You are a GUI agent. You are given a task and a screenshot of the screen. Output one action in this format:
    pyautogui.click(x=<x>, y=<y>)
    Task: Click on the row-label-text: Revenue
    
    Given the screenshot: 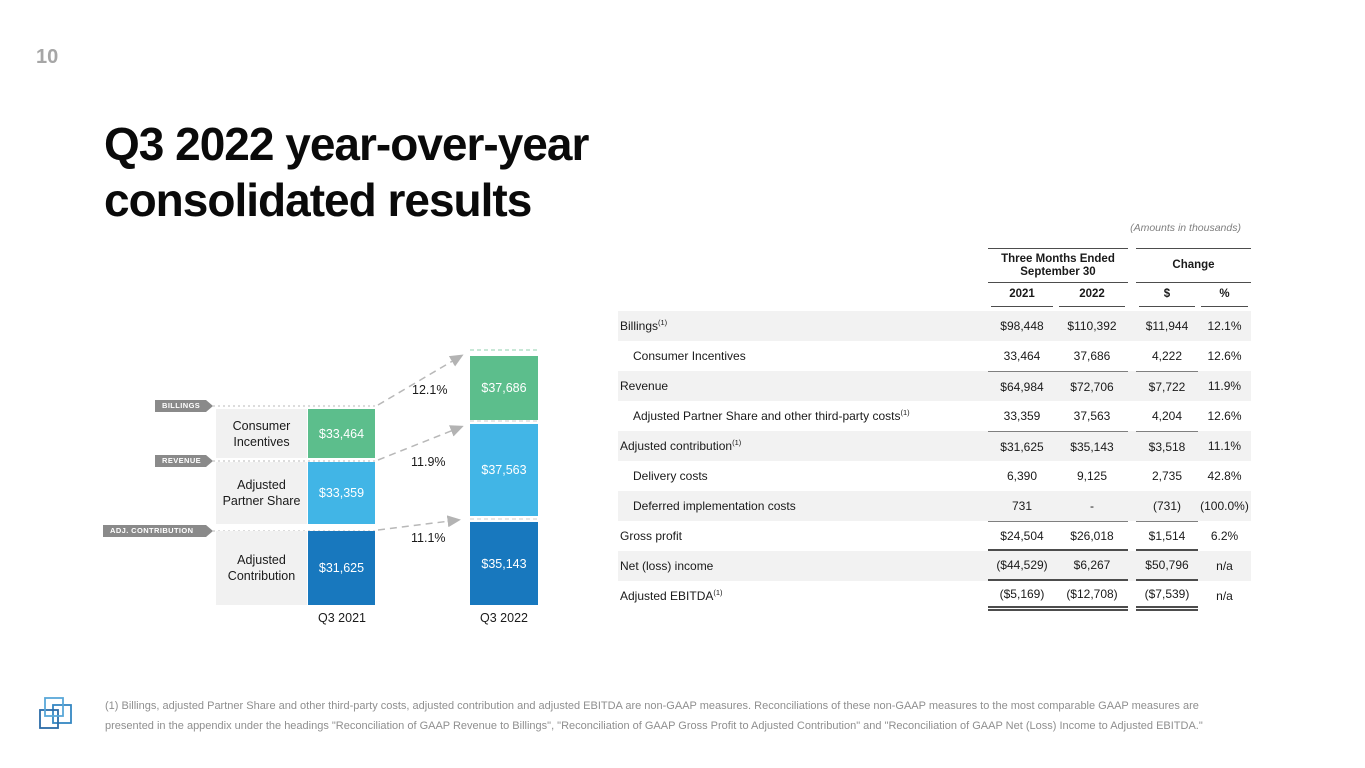 What is the action you would take?
    pyautogui.click(x=644, y=386)
    